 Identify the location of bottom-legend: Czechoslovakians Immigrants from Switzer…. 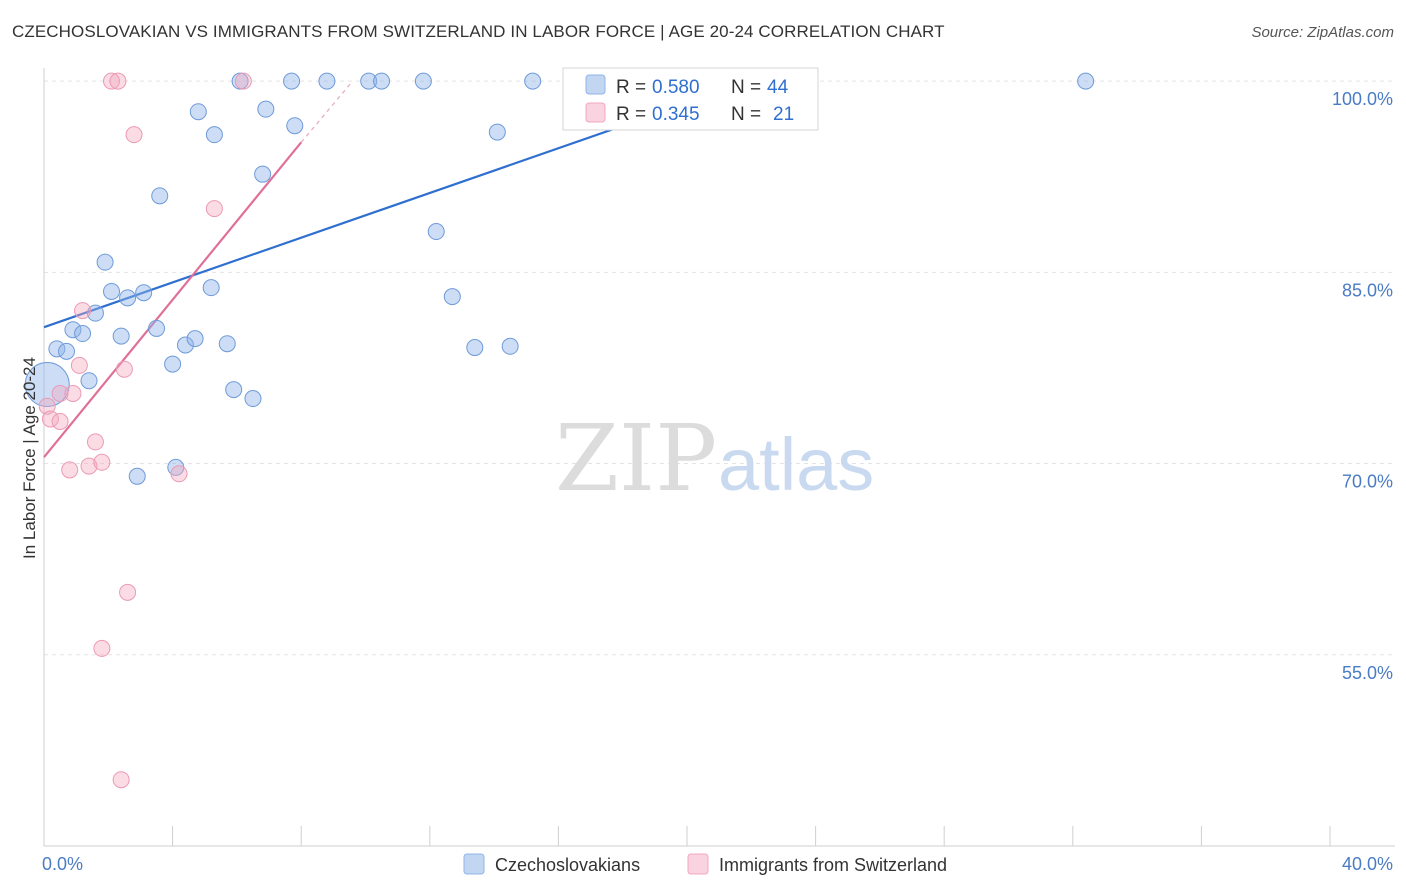
(705, 864).